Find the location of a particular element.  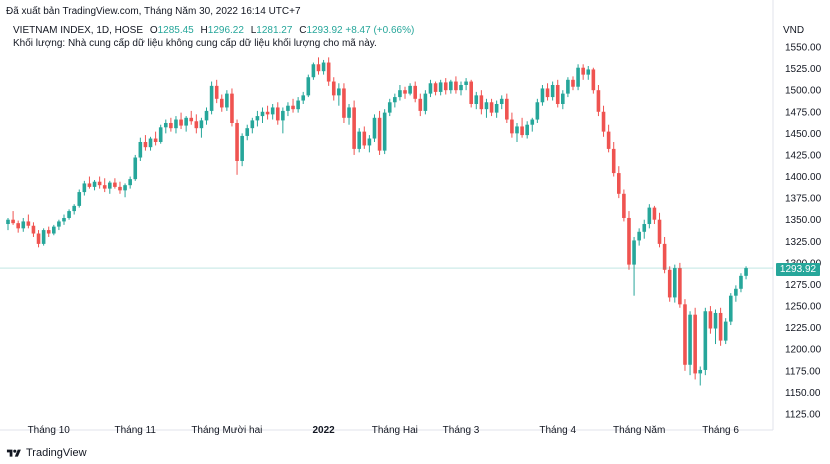

close-label: C is located at coordinates (303, 30).